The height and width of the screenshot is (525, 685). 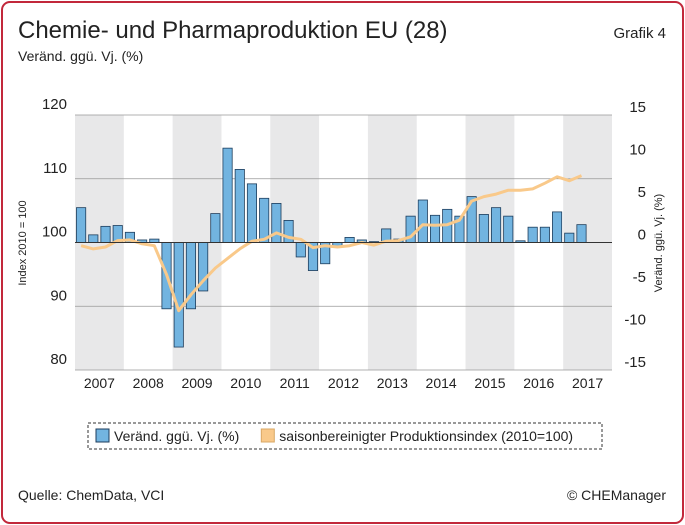 What do you see at coordinates (635, 362) in the screenshot?
I see `y2-tick-label: -15` at bounding box center [635, 362].